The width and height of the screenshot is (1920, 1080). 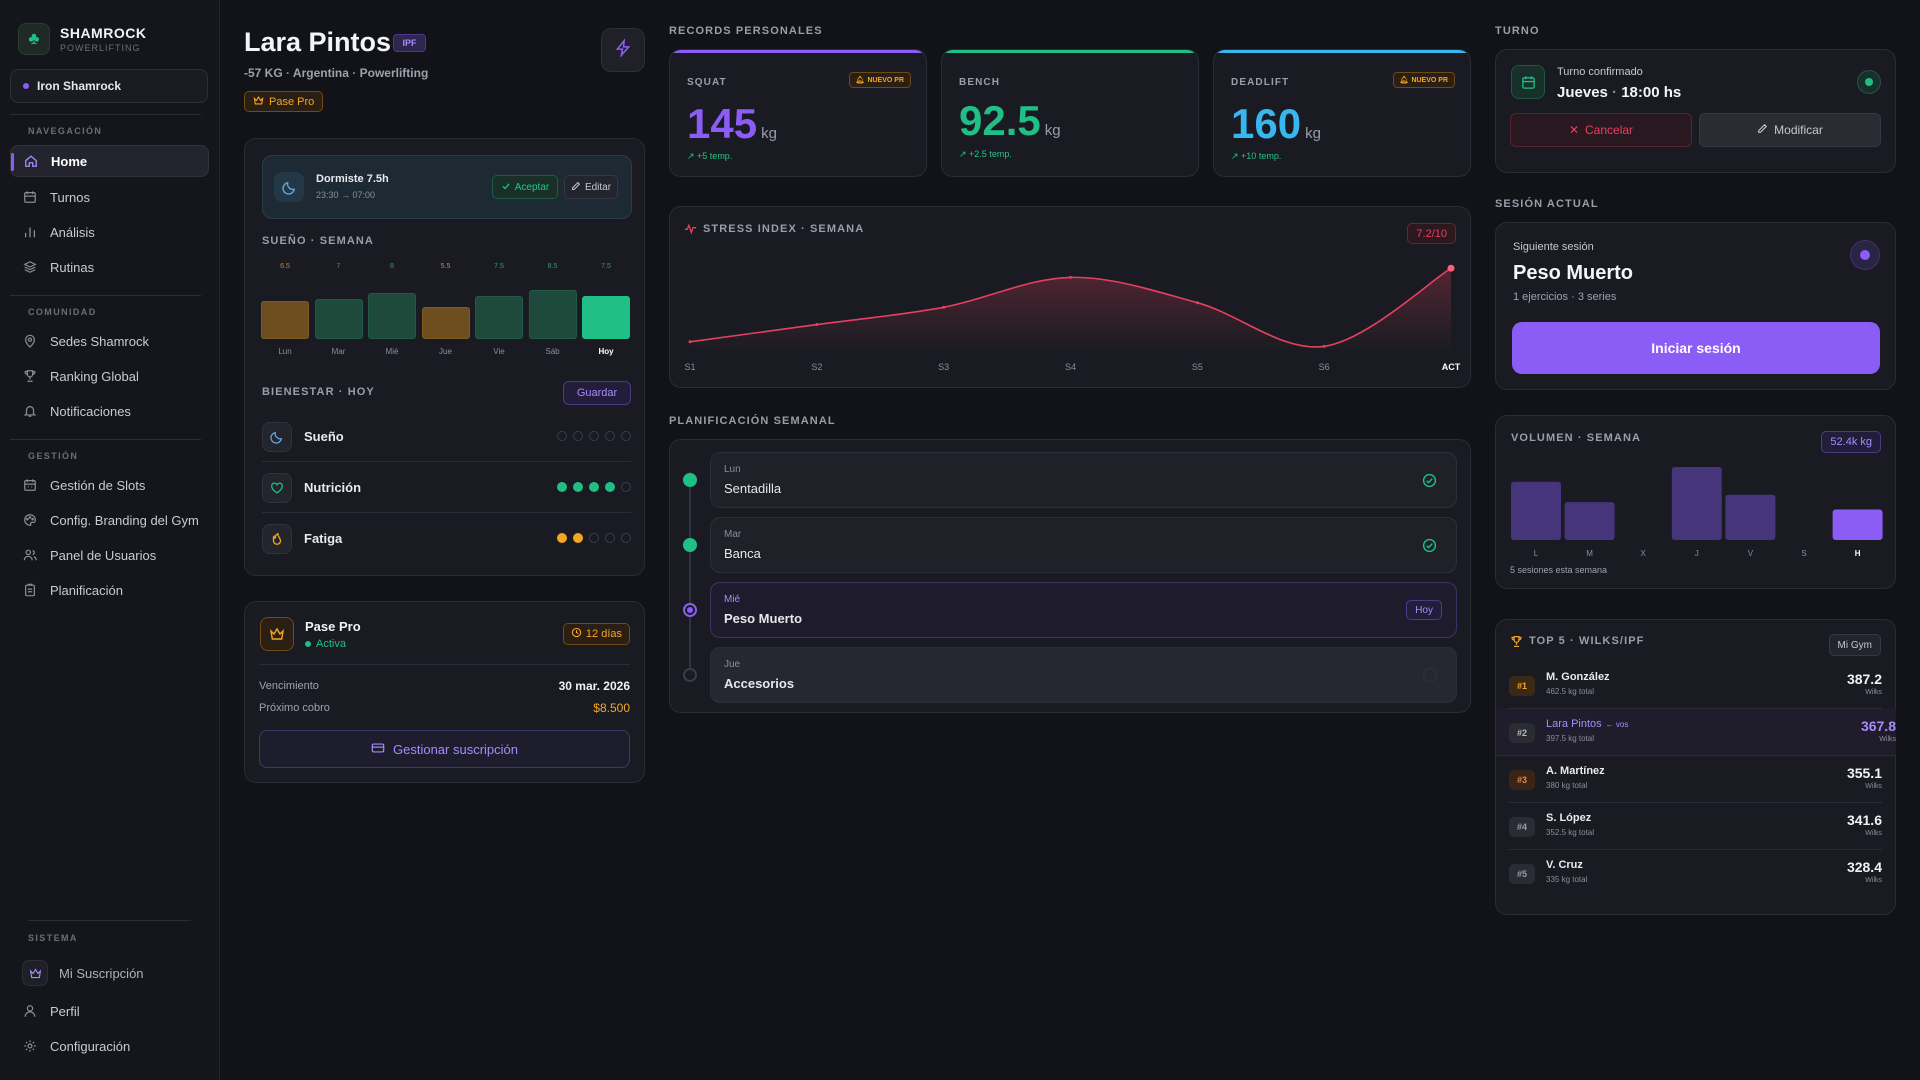 What do you see at coordinates (53, 456) in the screenshot?
I see `section-gestion: GESTIÓN` at bounding box center [53, 456].